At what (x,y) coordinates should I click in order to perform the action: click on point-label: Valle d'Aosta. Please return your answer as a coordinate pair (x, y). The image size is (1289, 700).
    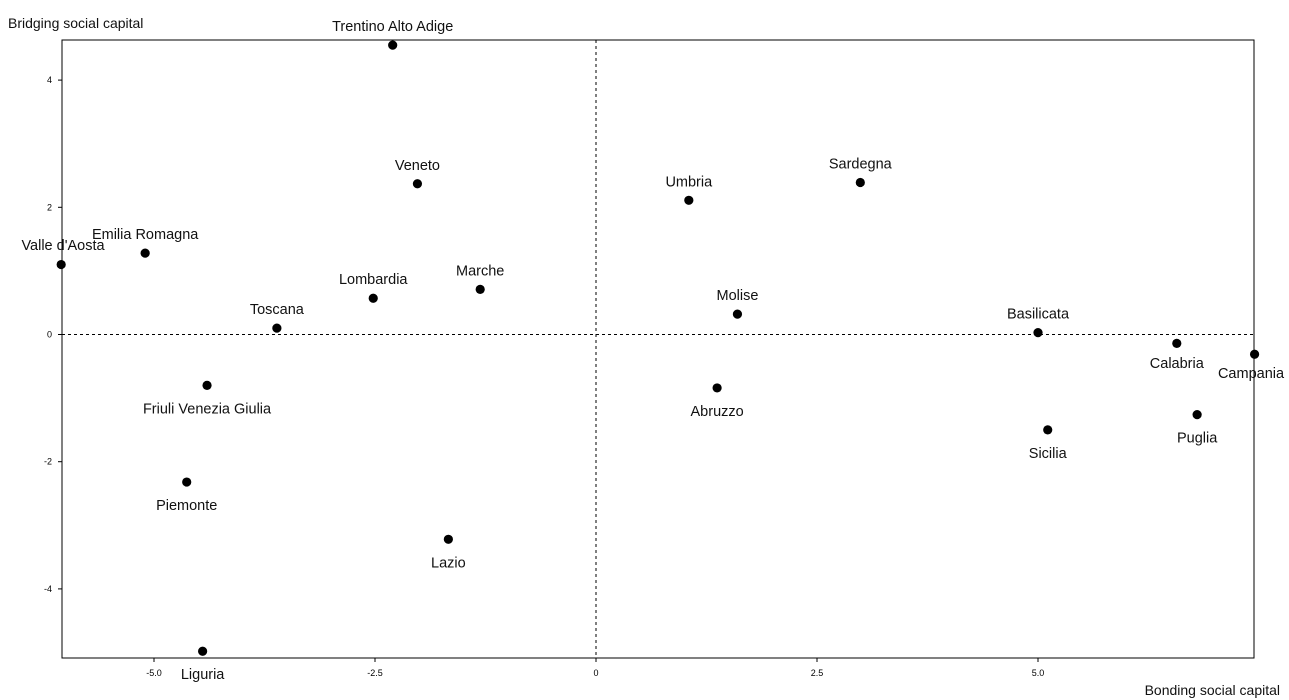
    Looking at the image, I should click on (63, 246).